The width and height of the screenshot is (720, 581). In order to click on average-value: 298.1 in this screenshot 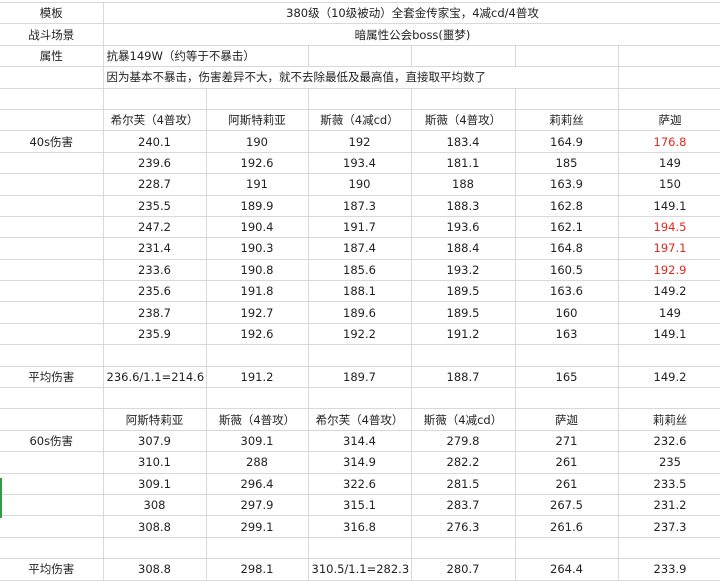, I will do `click(257, 569)`.